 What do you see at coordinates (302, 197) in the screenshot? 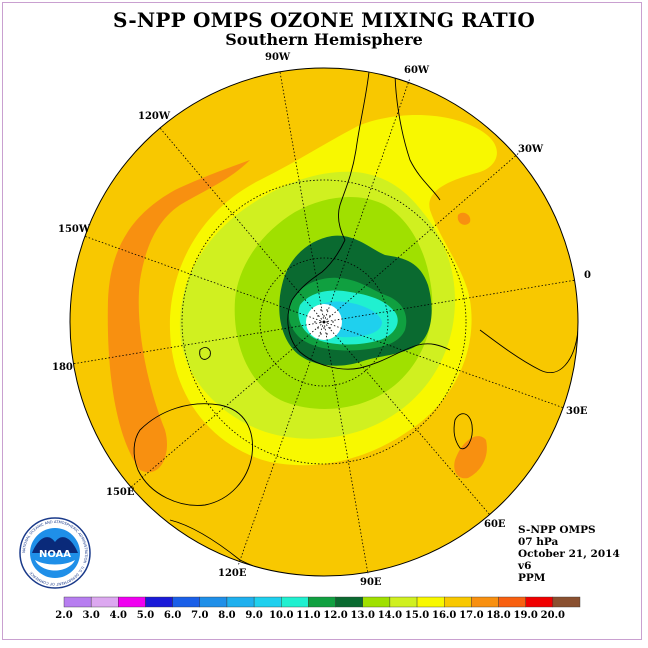
I see `meridian-90w` at bounding box center [302, 197].